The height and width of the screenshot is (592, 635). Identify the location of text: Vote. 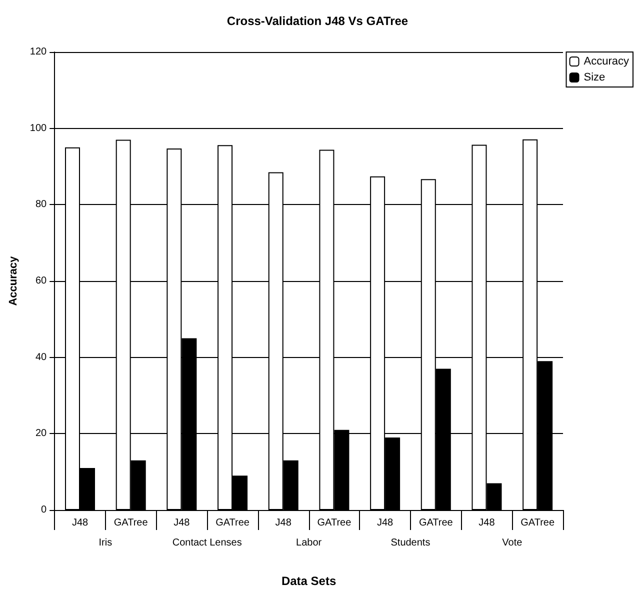
(512, 543).